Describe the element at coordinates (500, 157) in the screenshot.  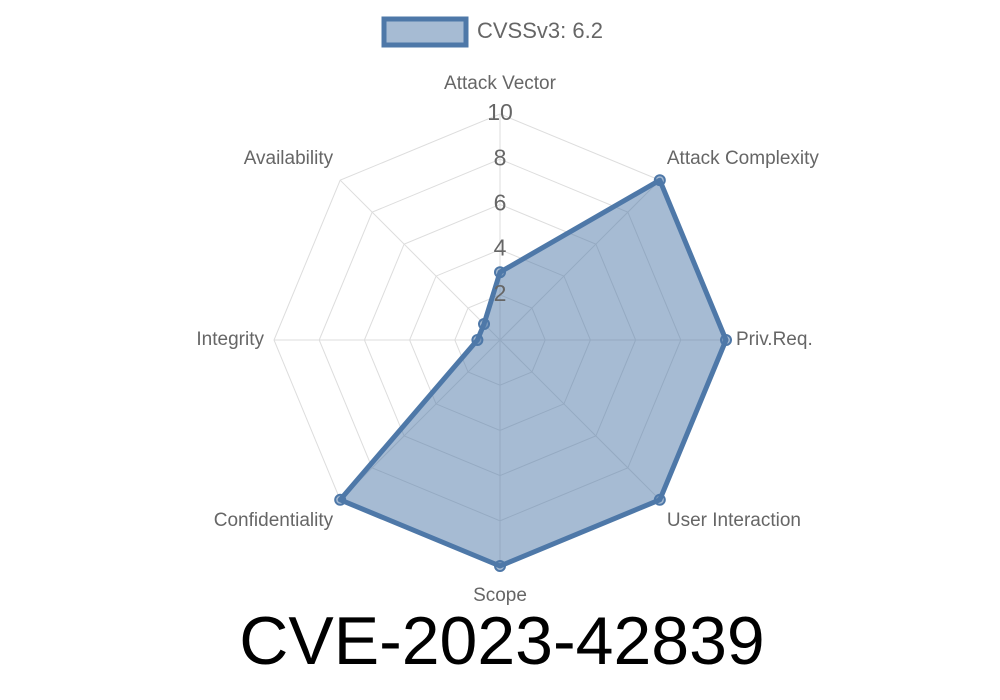
I see `r-tick-label: 8` at that location.